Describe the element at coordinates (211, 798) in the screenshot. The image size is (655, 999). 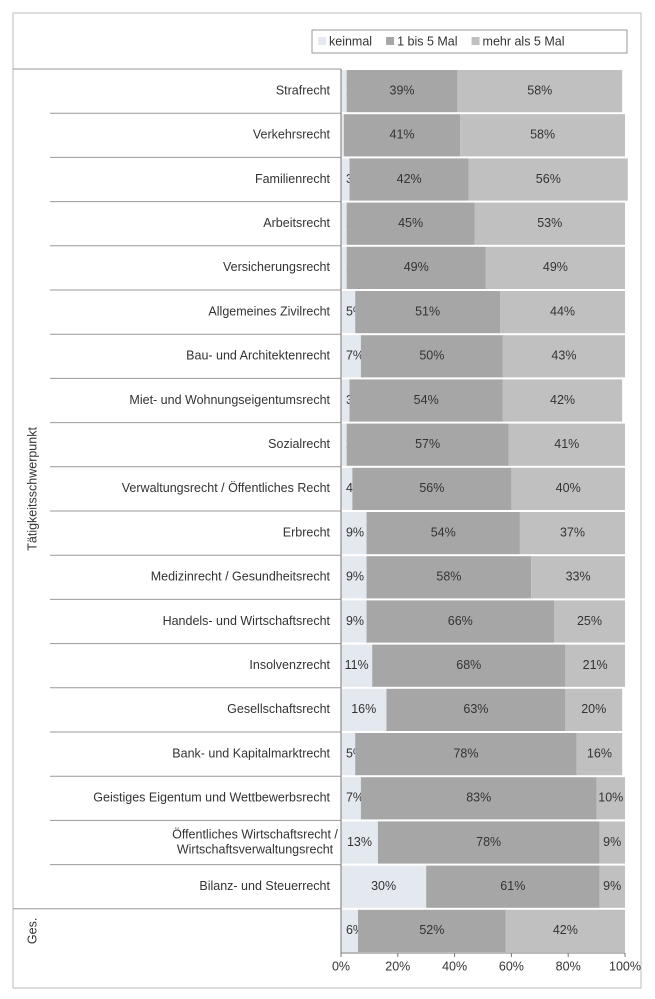
I see `category-label: Geistiges Eigentum und Wettbewerbsrecht` at that location.